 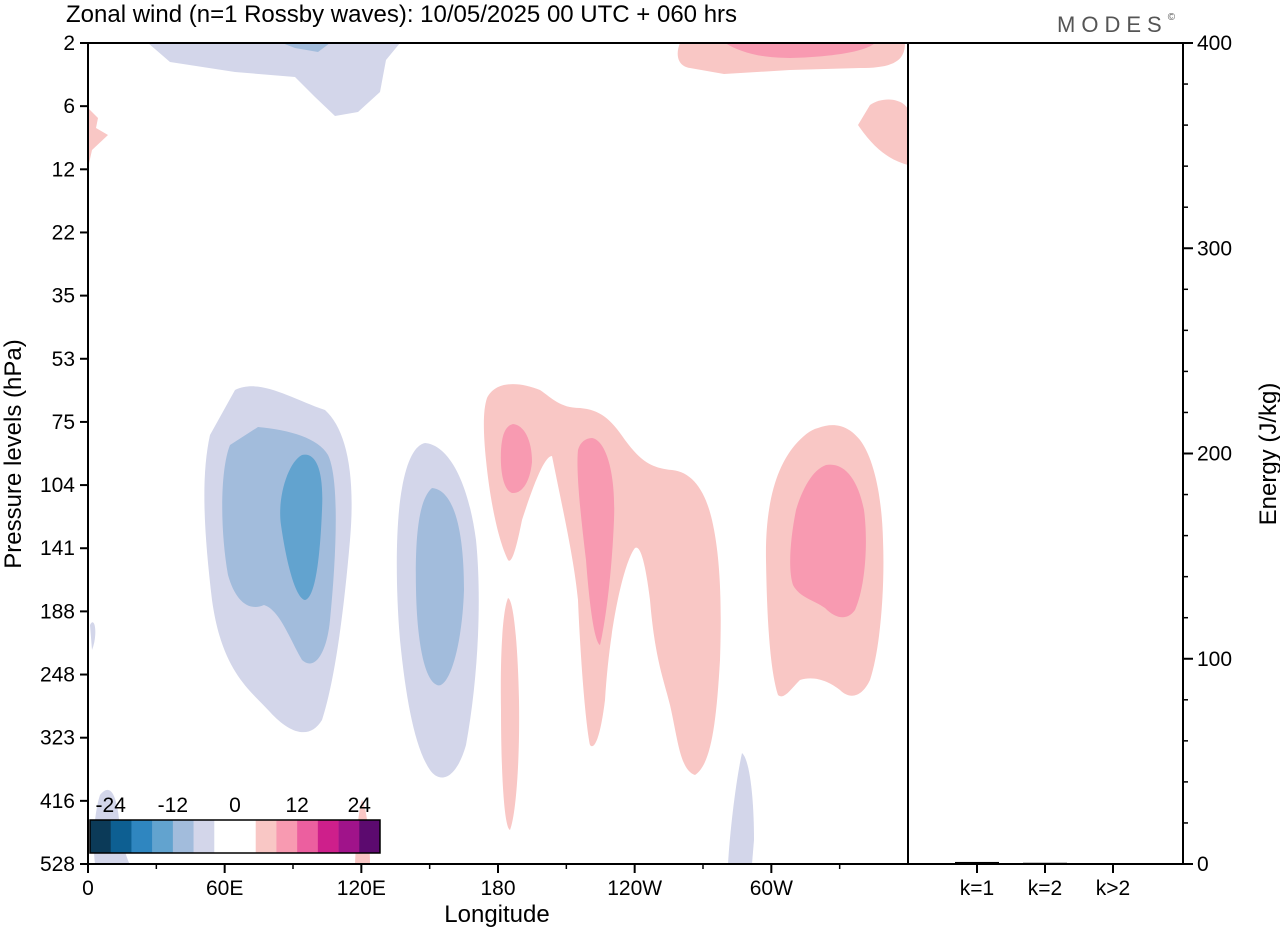 I want to click on y-tick-label: 22, so click(x=63, y=232).